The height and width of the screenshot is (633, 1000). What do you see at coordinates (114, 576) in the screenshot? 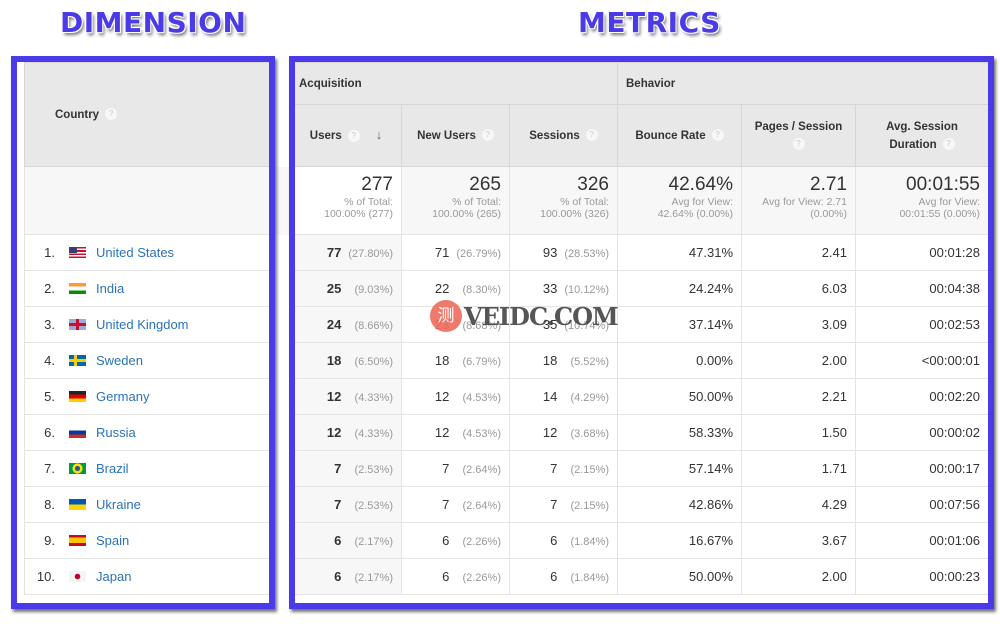
I see `country-link: Japan` at bounding box center [114, 576].